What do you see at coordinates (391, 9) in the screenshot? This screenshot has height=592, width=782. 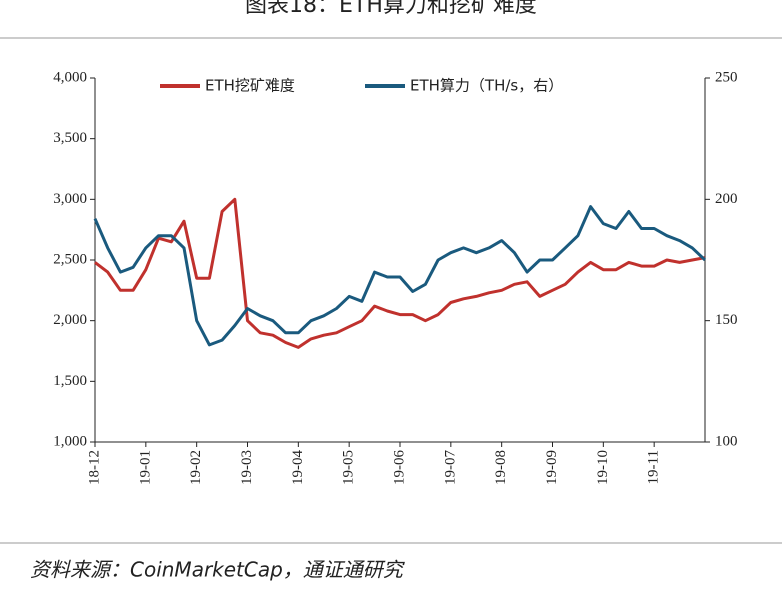 I see `chart-title: 图表18：ETH算力和挖矿难度` at bounding box center [391, 9].